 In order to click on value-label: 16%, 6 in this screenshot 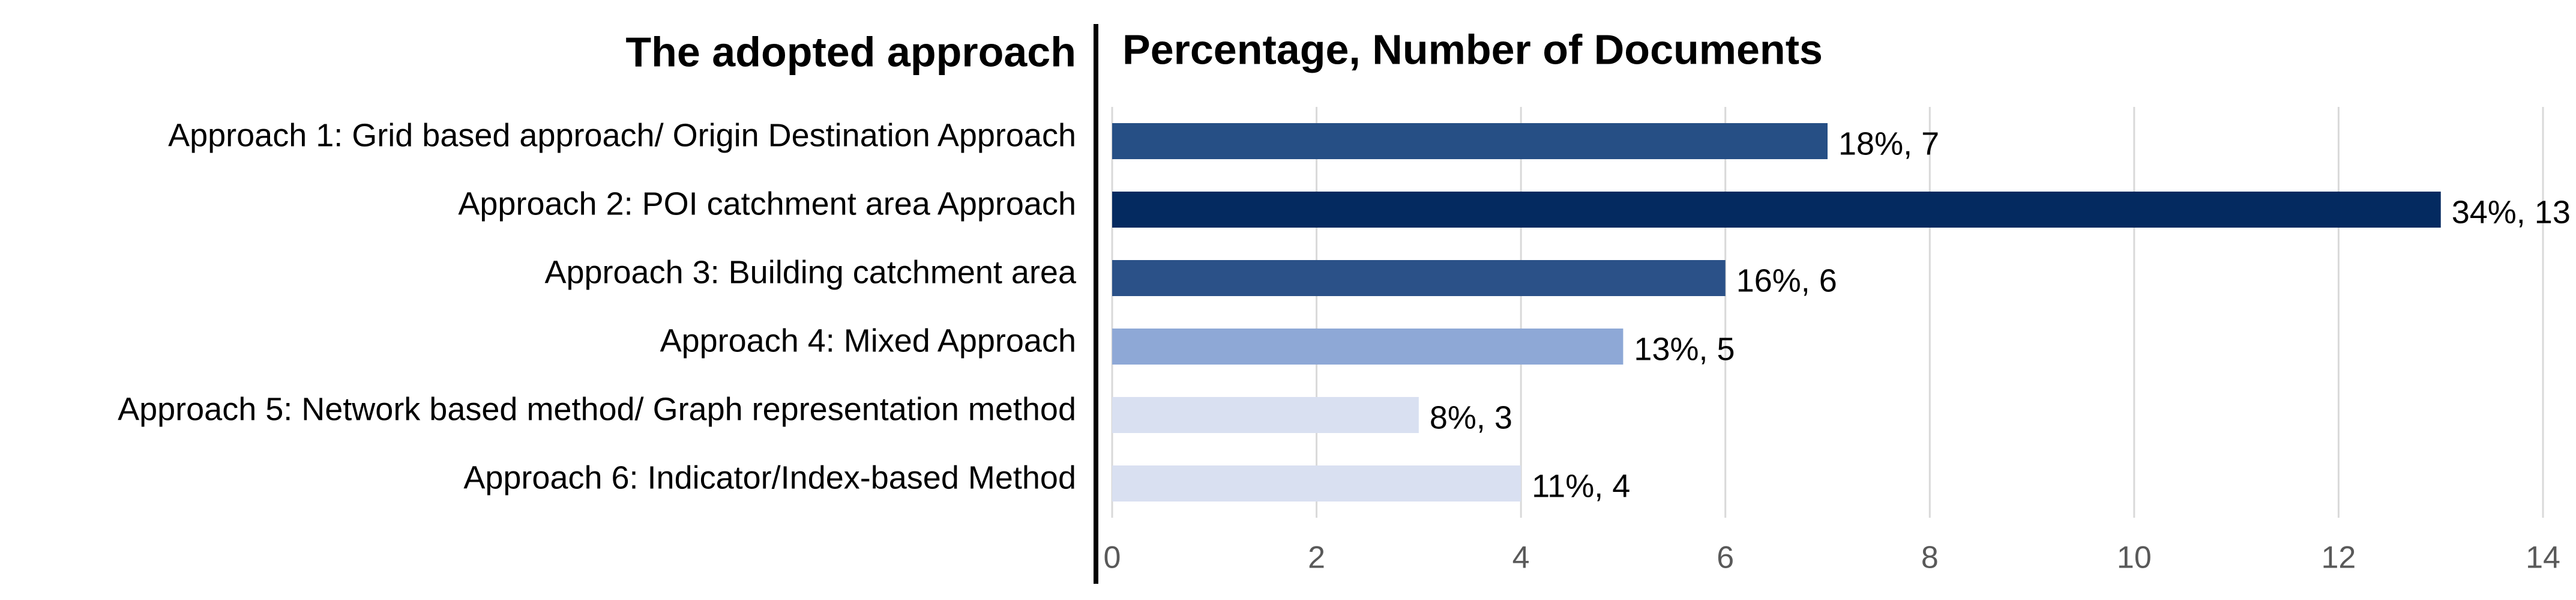, I will do `click(1786, 280)`.